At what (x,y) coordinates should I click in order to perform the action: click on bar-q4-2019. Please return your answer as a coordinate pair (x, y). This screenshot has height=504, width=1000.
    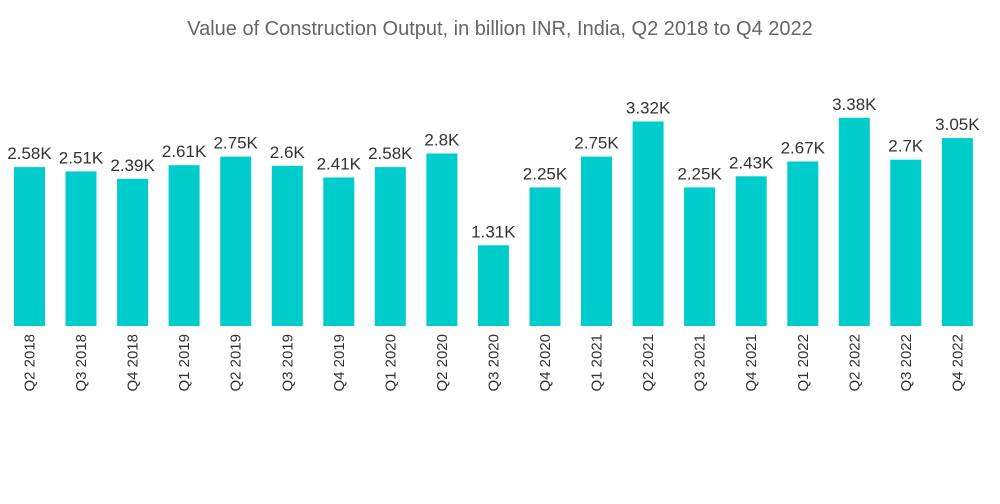
    Looking at the image, I should click on (339, 251).